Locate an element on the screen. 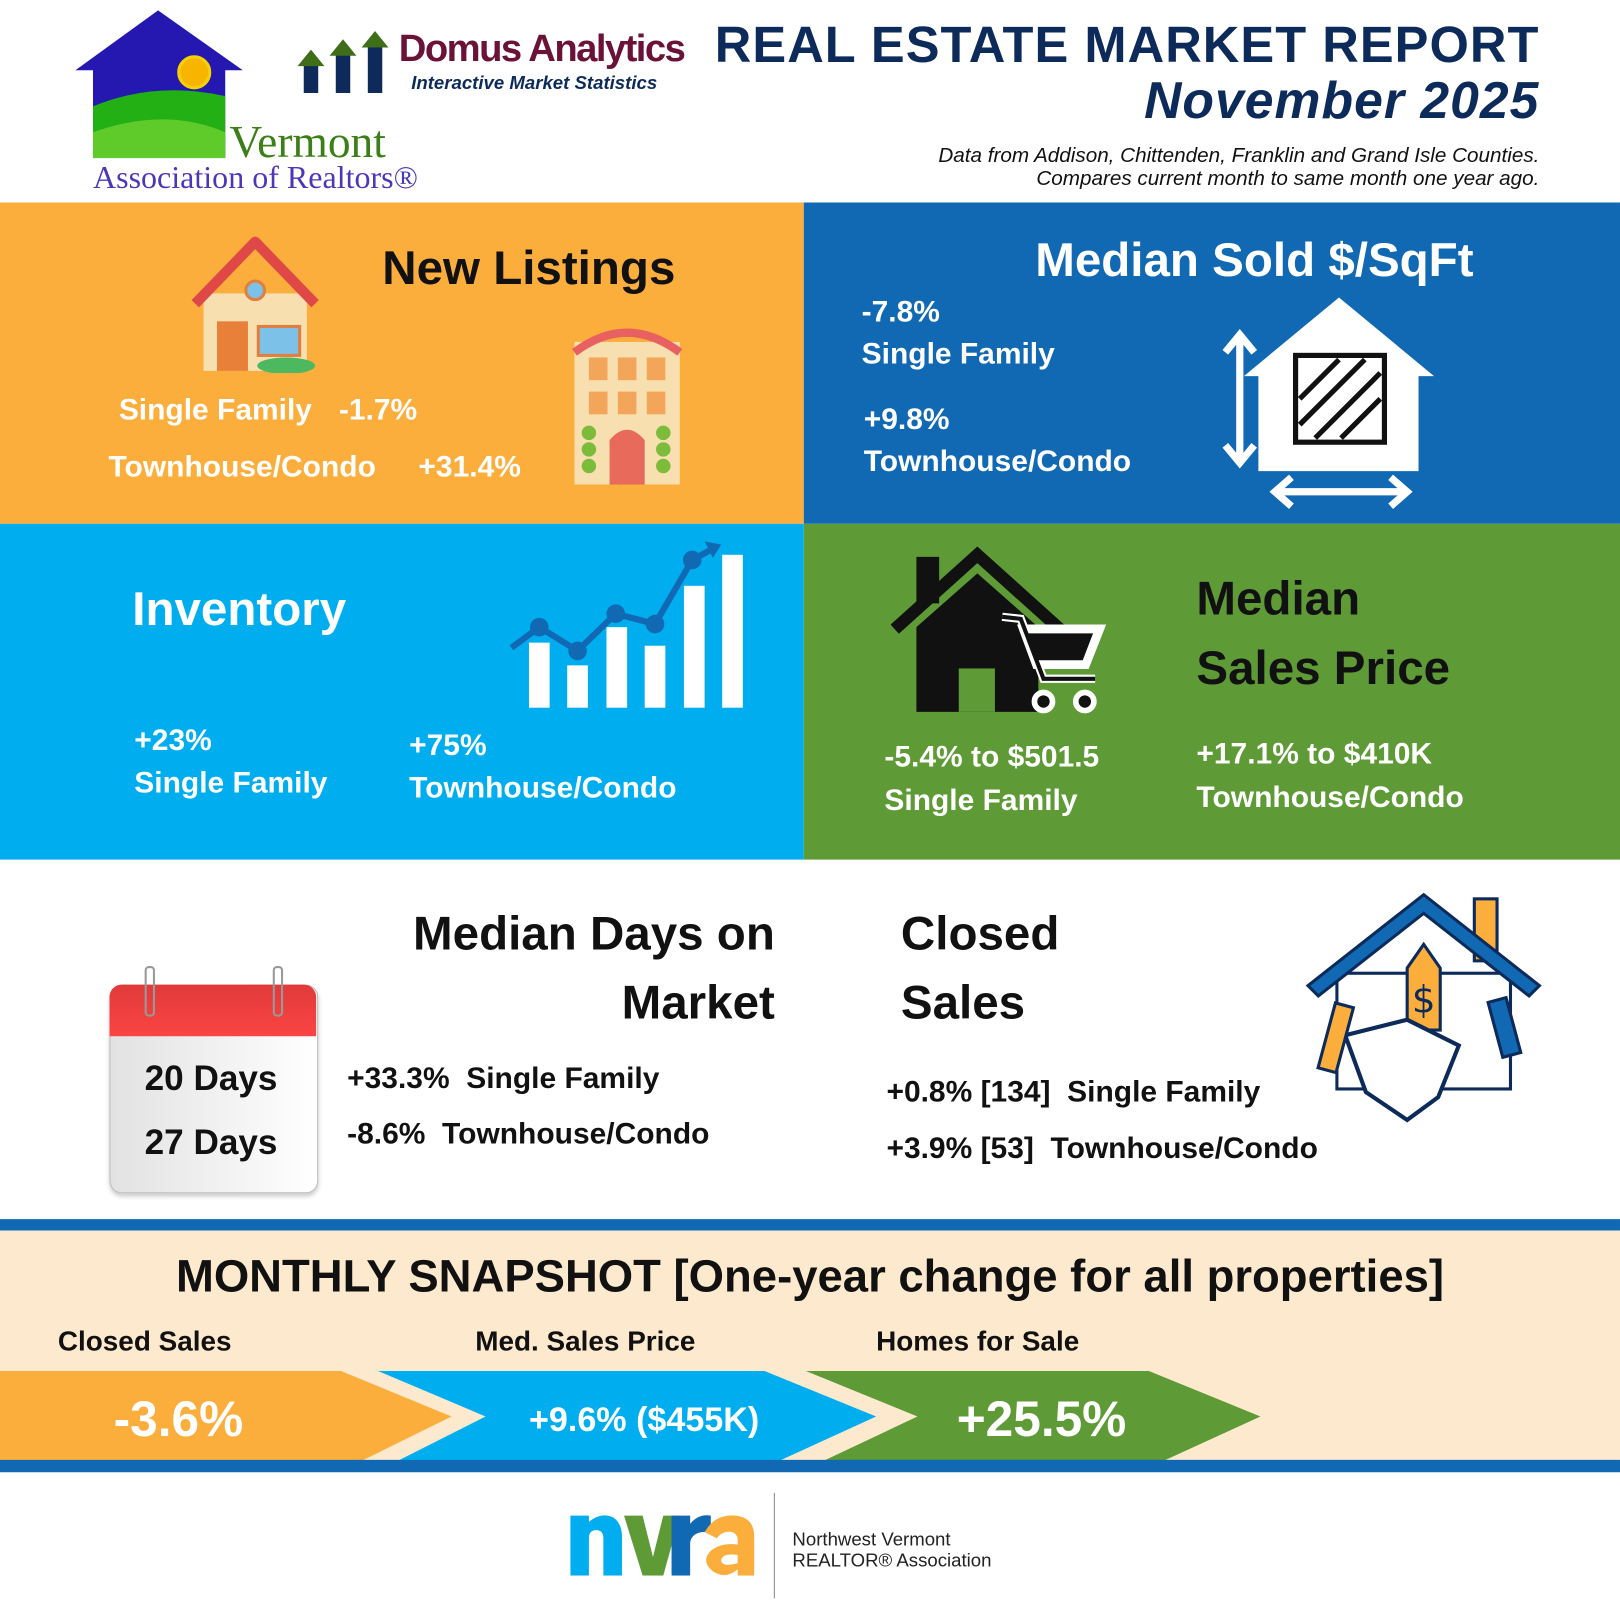 This screenshot has width=1620, height=1620. inventory-title: Inventory is located at coordinates (239, 608).